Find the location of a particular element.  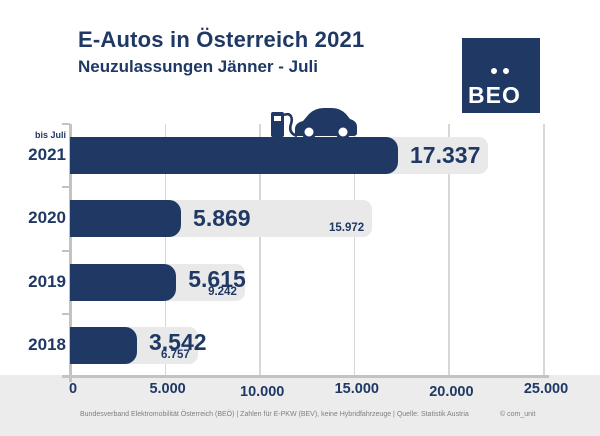

x-tick-label: 5.000 is located at coordinates (167, 389).